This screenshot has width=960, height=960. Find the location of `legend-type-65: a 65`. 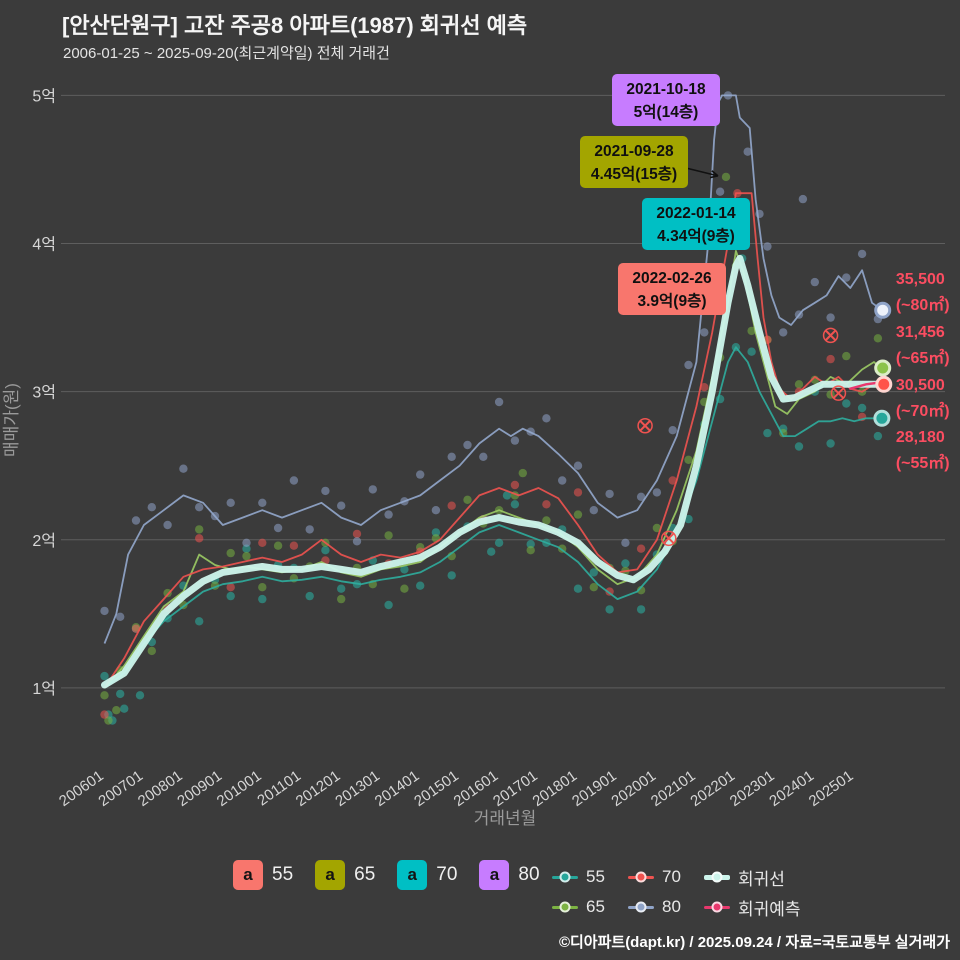

legend-type-65: a 65 is located at coordinates (345, 875).